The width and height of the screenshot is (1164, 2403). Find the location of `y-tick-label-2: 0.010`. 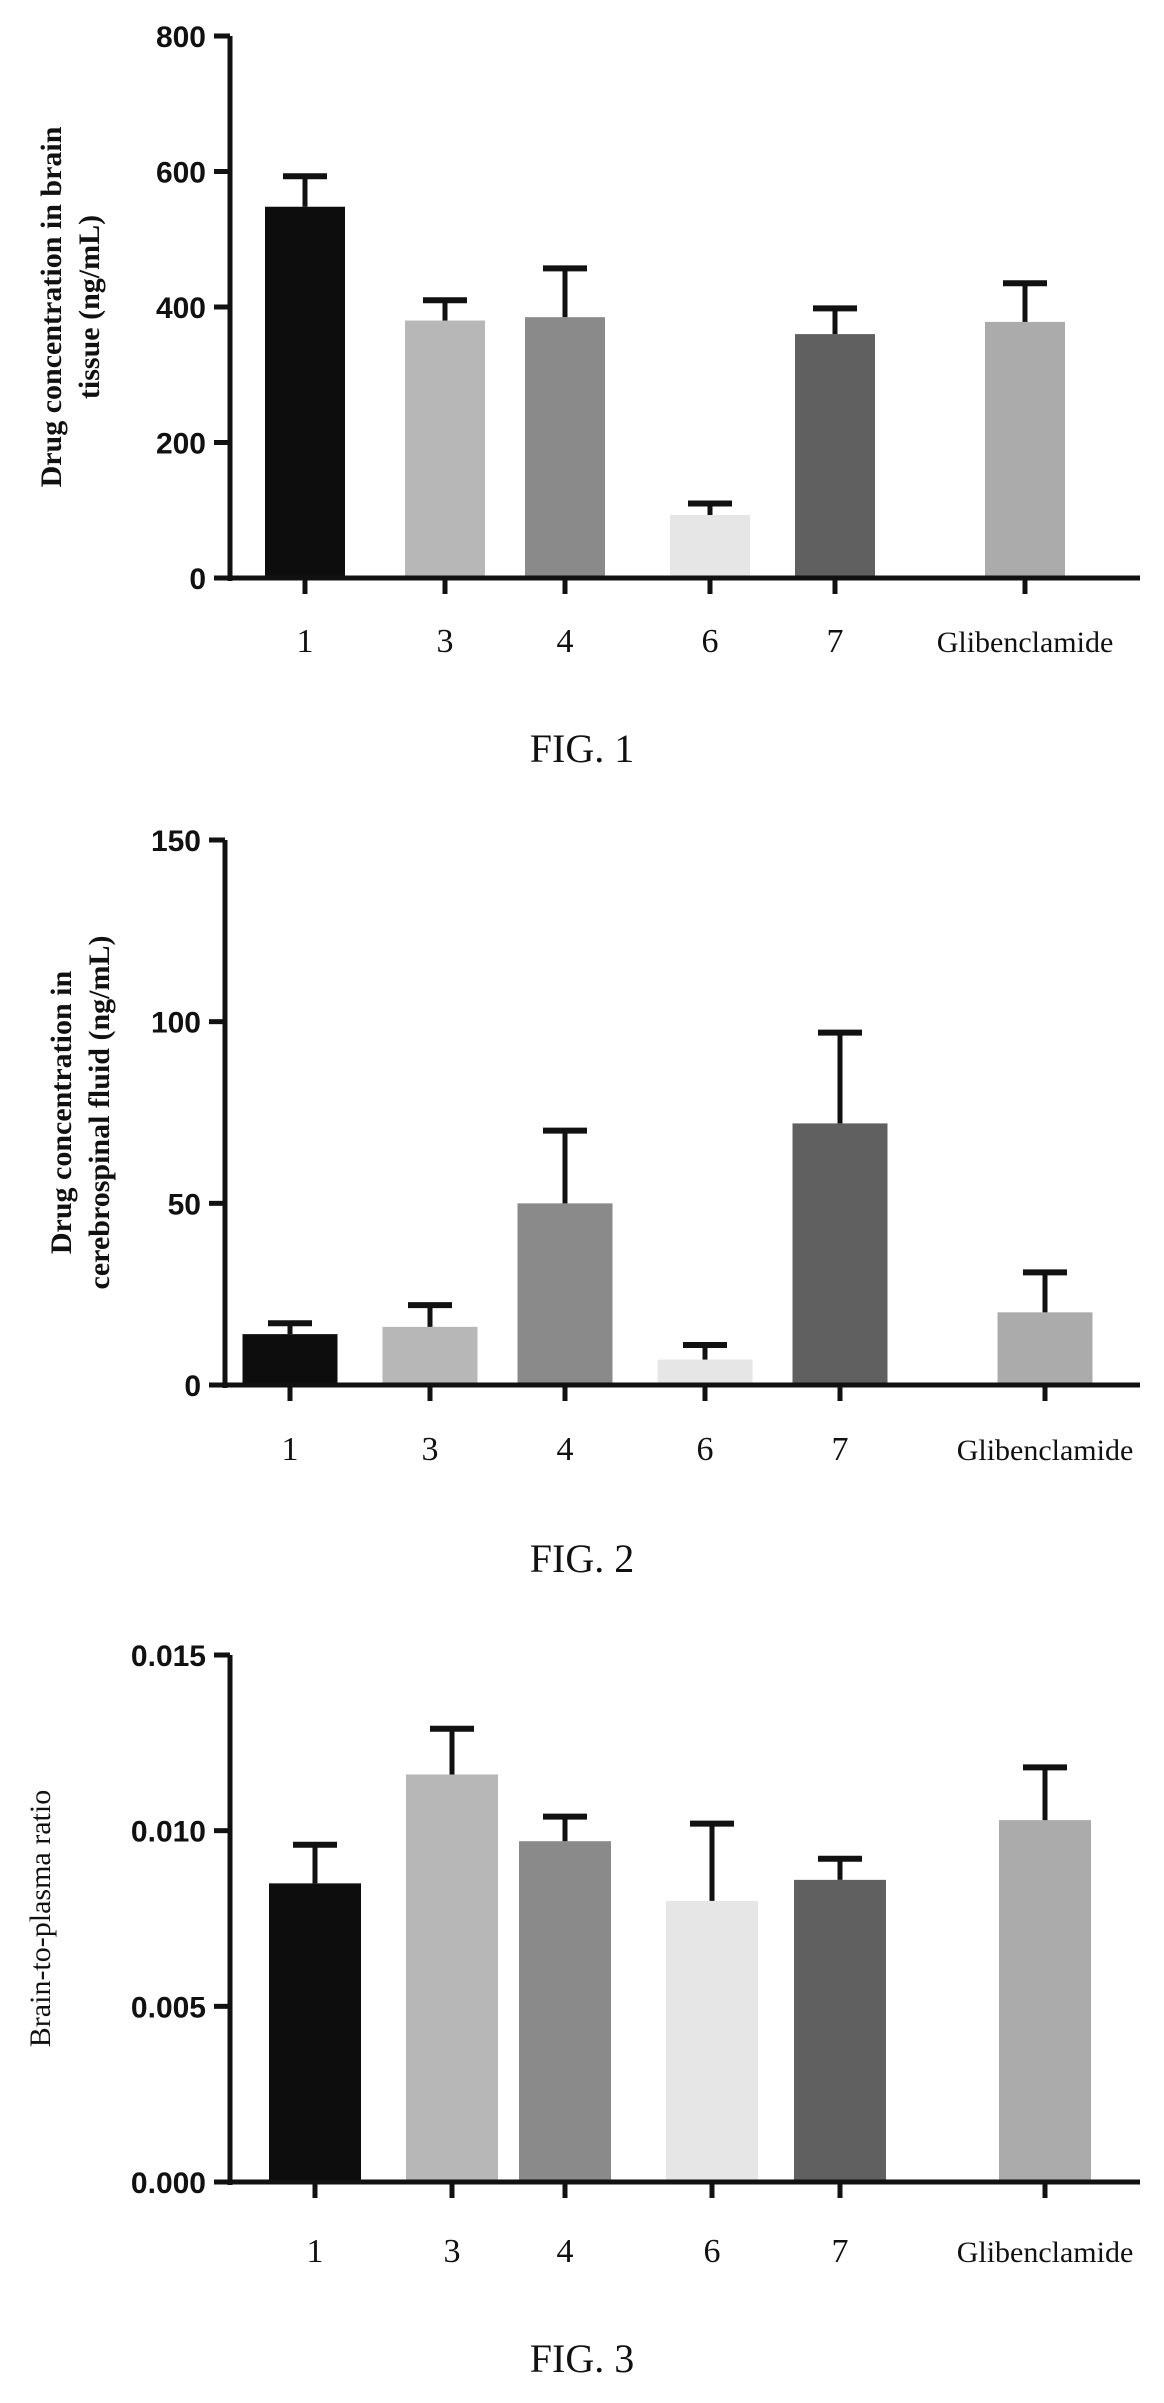

y-tick-label-2: 0.010 is located at coordinates (168, 1832).